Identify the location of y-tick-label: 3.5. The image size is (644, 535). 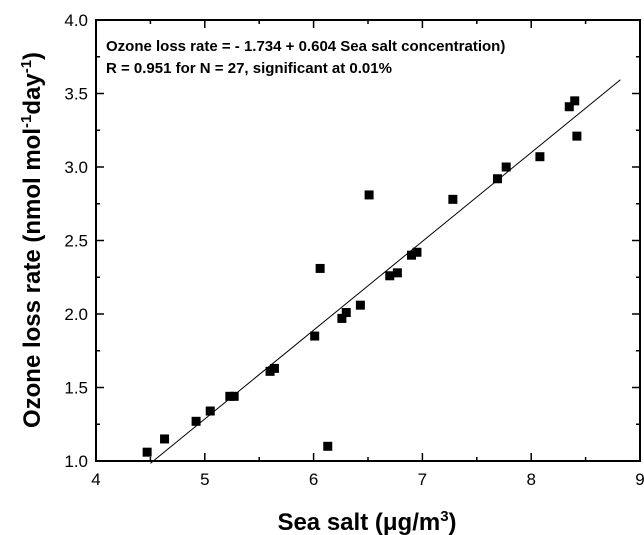
(76, 94).